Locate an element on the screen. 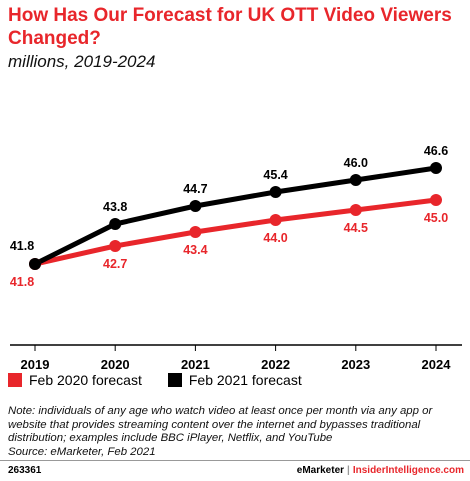 The image size is (470, 481). legend-swatch-black is located at coordinates (174, 380).